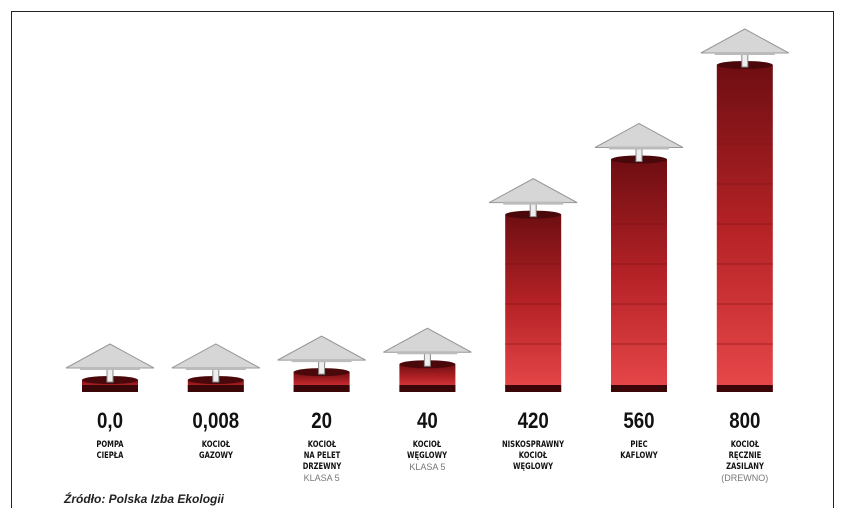 The image size is (843, 508). Describe the element at coordinates (638, 422) in the screenshot. I see `value-label: 560` at that location.